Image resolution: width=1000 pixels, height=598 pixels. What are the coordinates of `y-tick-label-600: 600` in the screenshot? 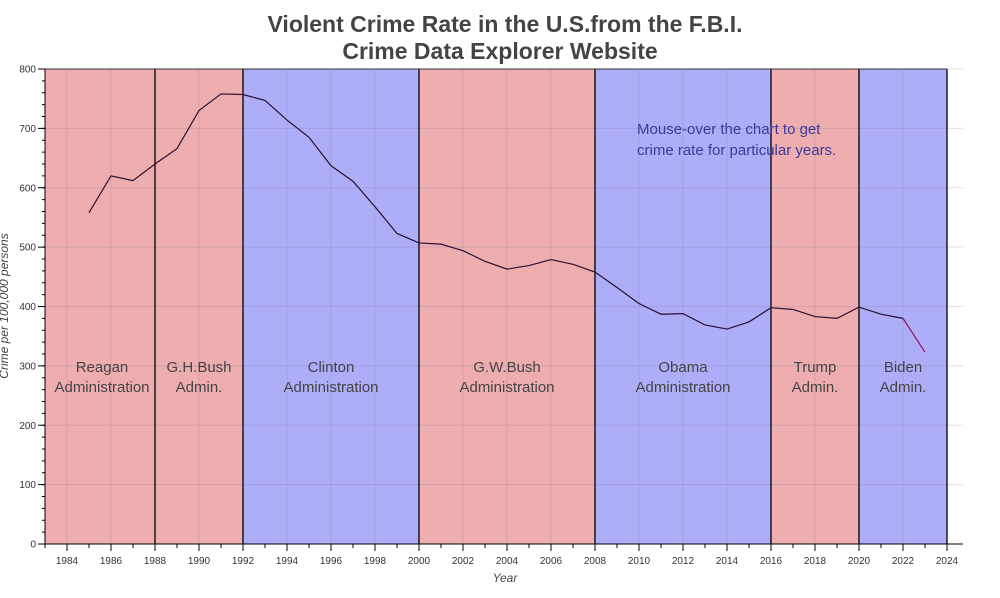 It's located at (27, 188).